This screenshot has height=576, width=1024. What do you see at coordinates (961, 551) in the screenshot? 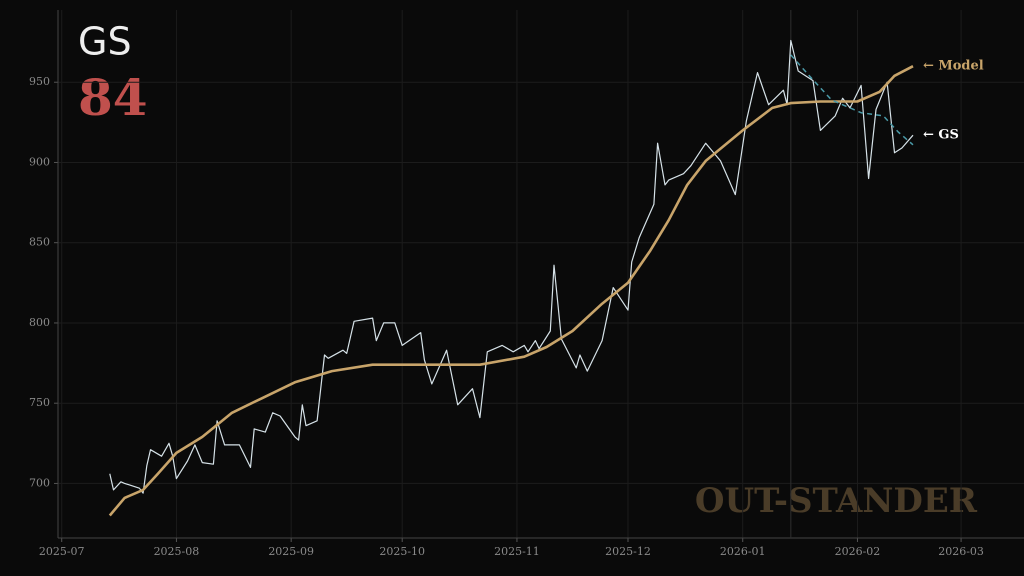
I see `x-tick-label: 2026-03` at bounding box center [961, 551].